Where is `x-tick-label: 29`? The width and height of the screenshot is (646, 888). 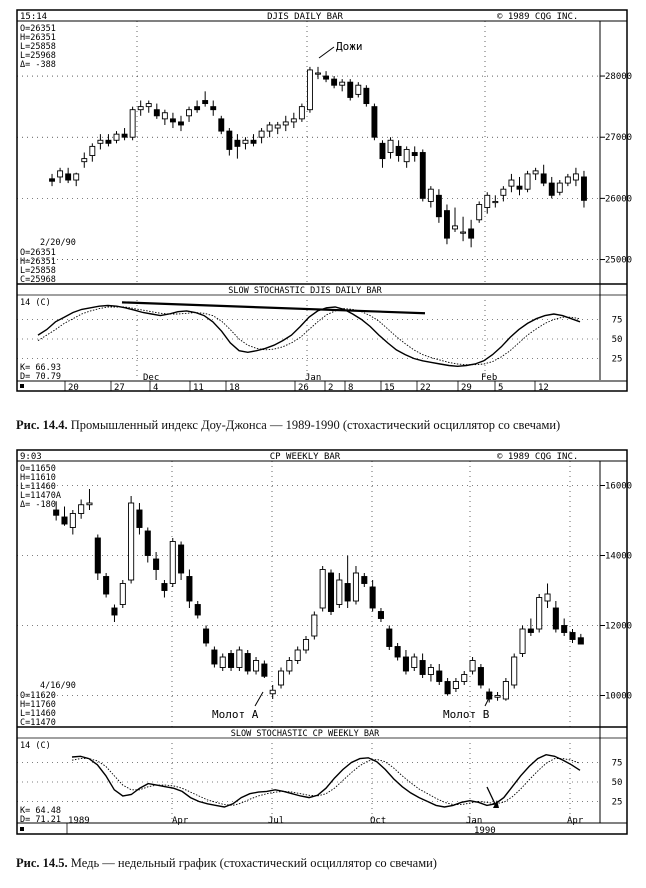 x-tick-label: 29 is located at coordinates (466, 388).